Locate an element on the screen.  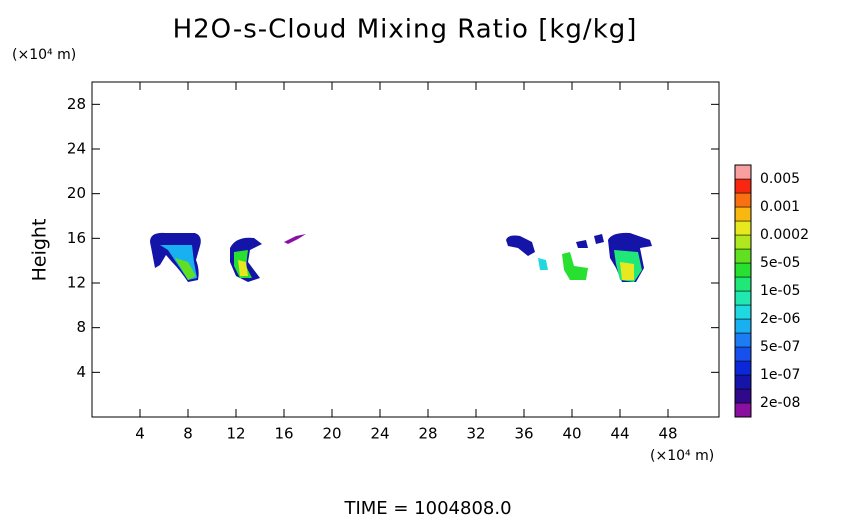
colorbar-label: 2e-06 is located at coordinates (780, 319).